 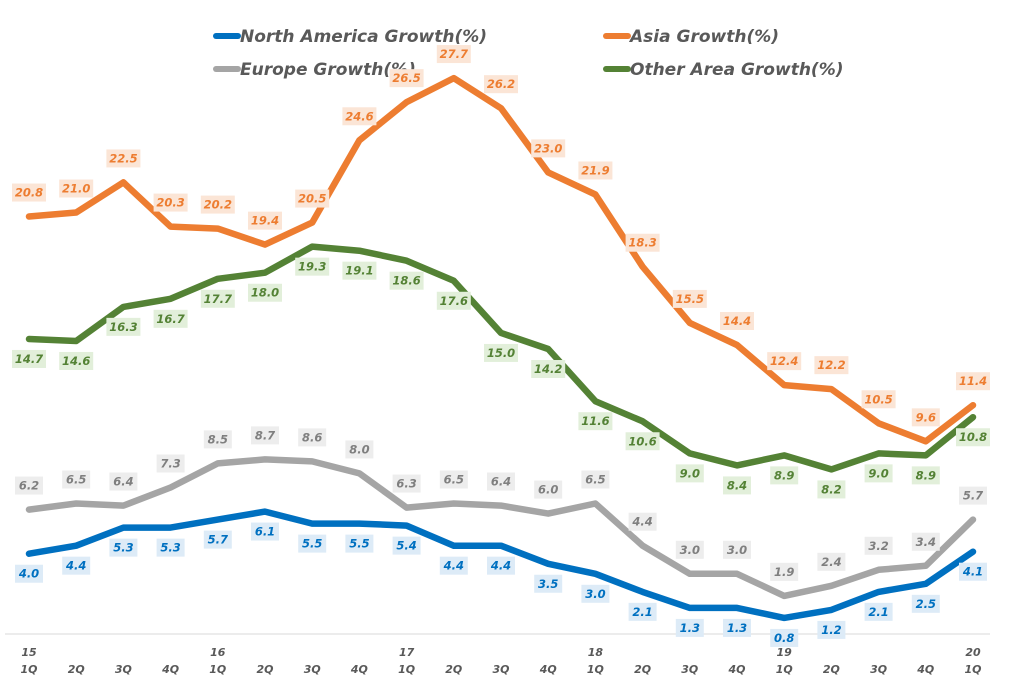 What do you see at coordinates (548, 148) in the screenshot?
I see `data-label: 23.0` at bounding box center [548, 148].